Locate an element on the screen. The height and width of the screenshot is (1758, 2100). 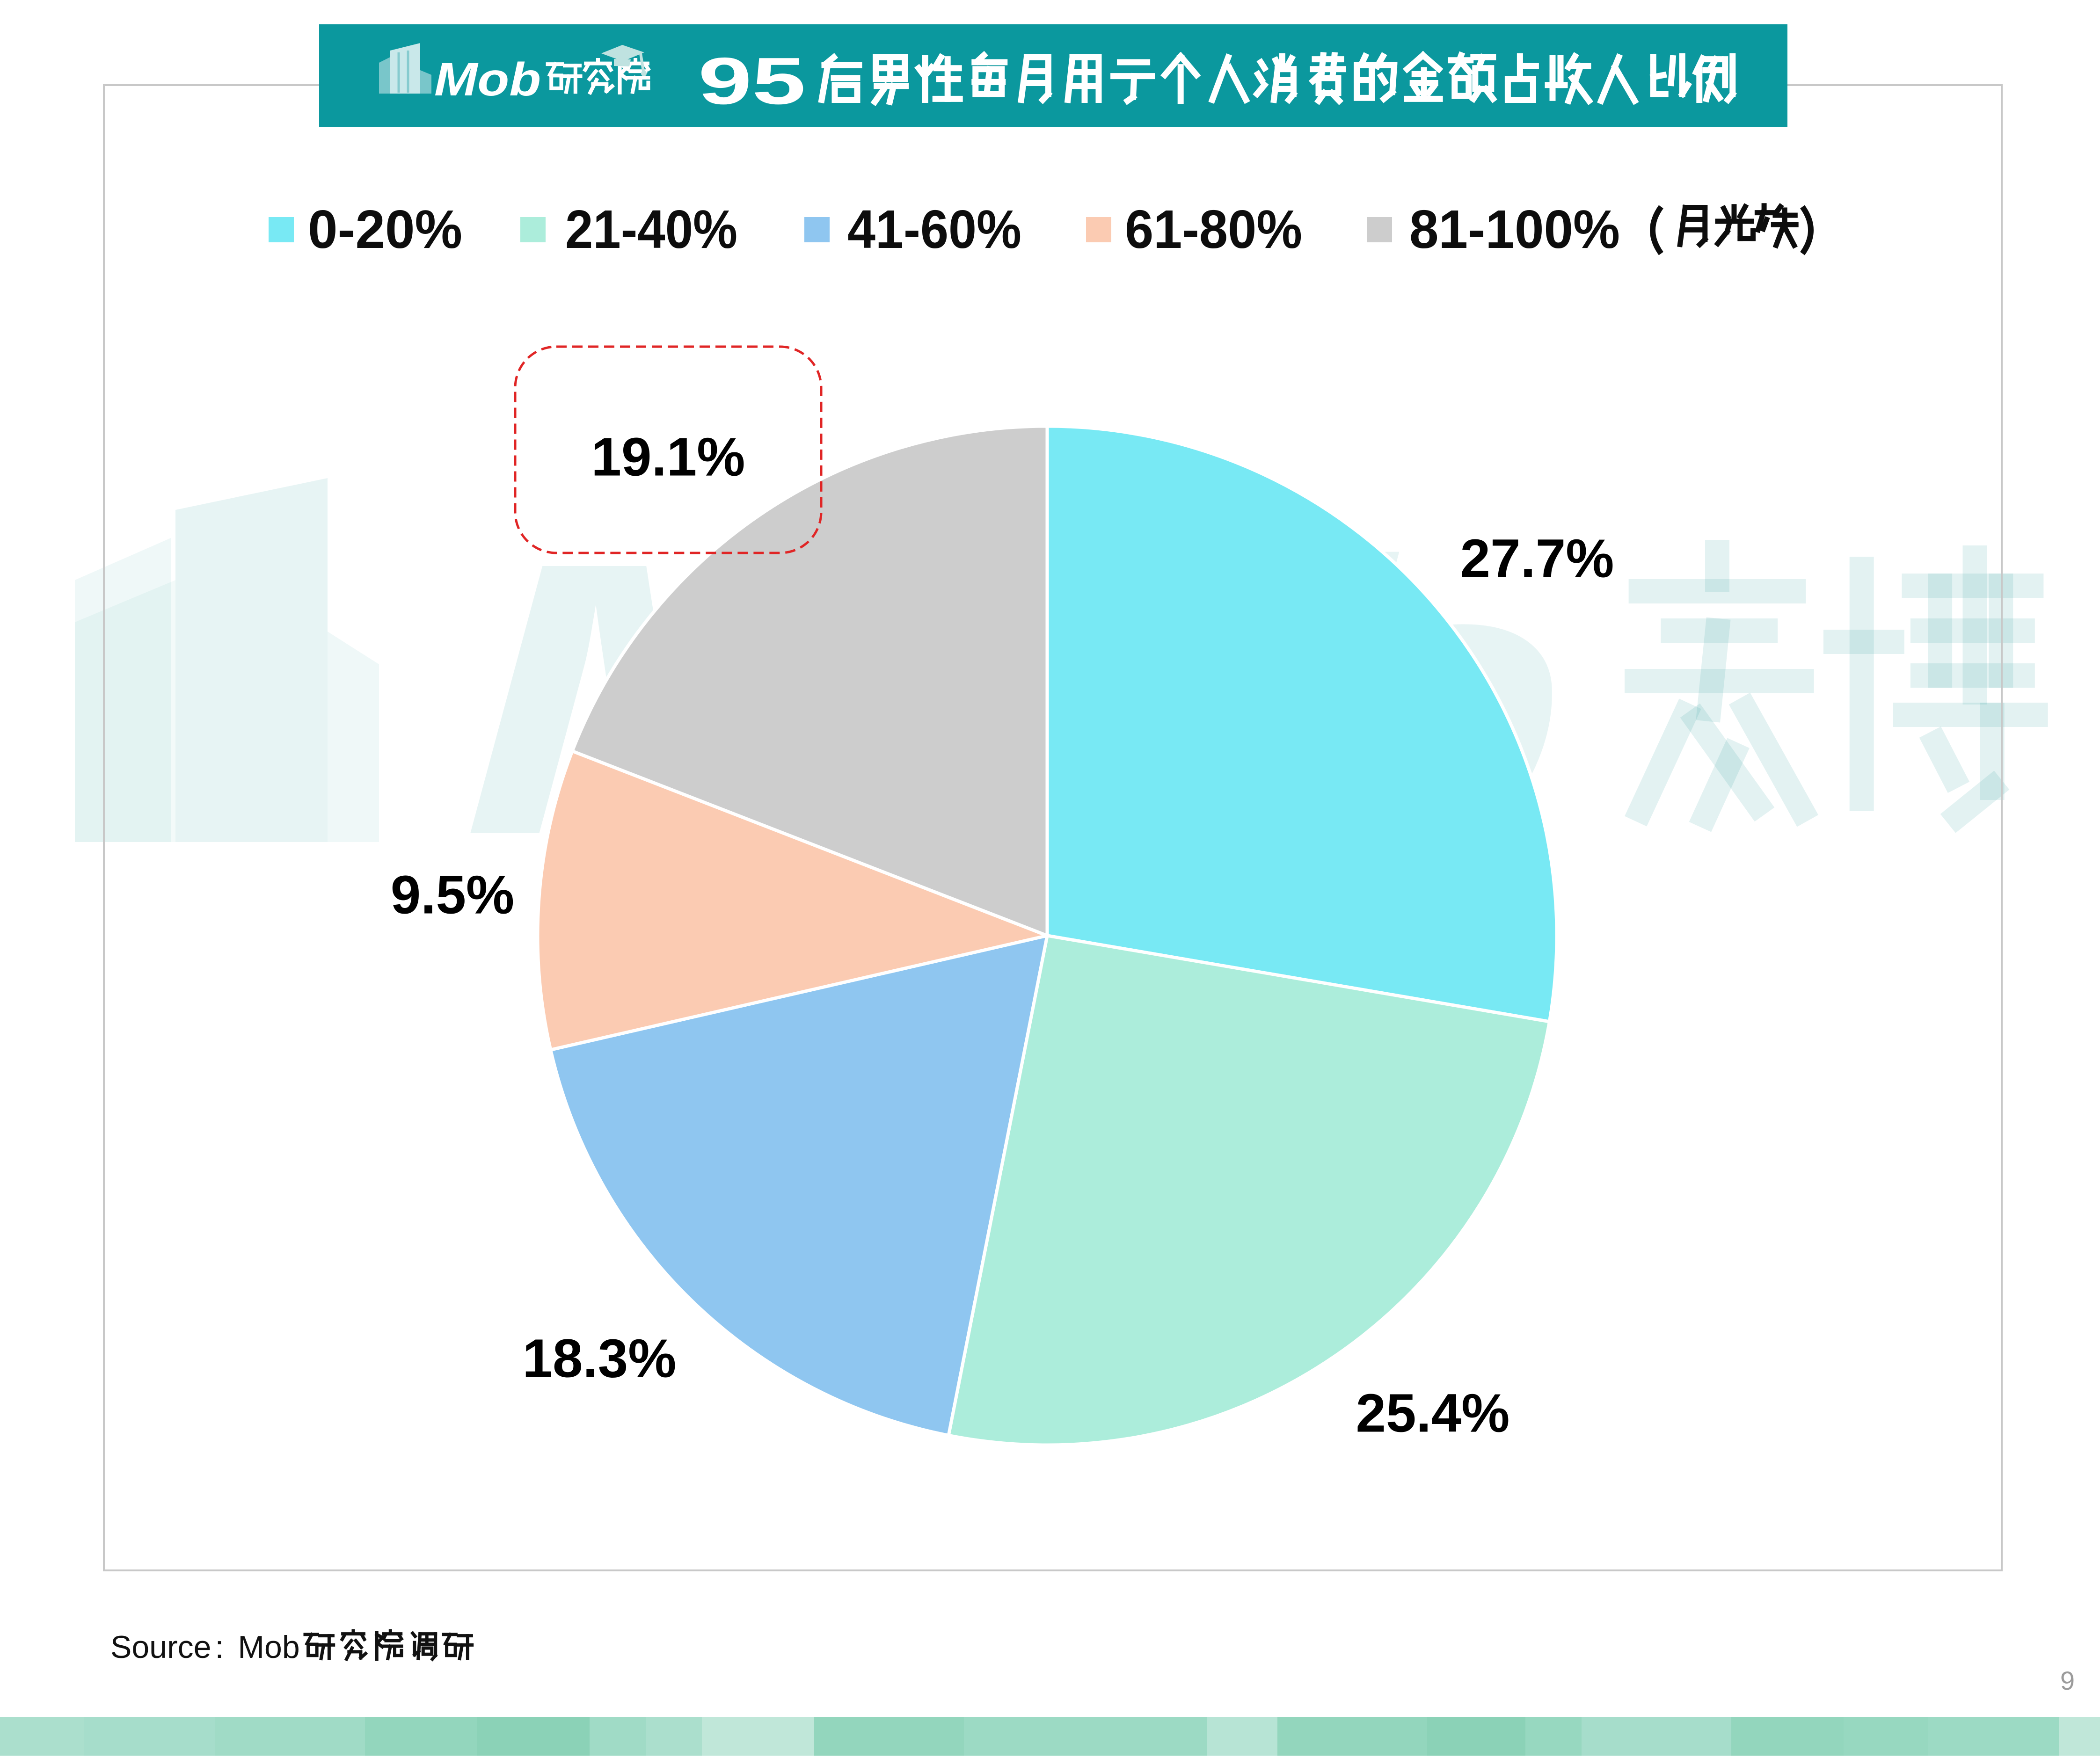
svg-text: 27.7% is located at coordinates (1537, 558).